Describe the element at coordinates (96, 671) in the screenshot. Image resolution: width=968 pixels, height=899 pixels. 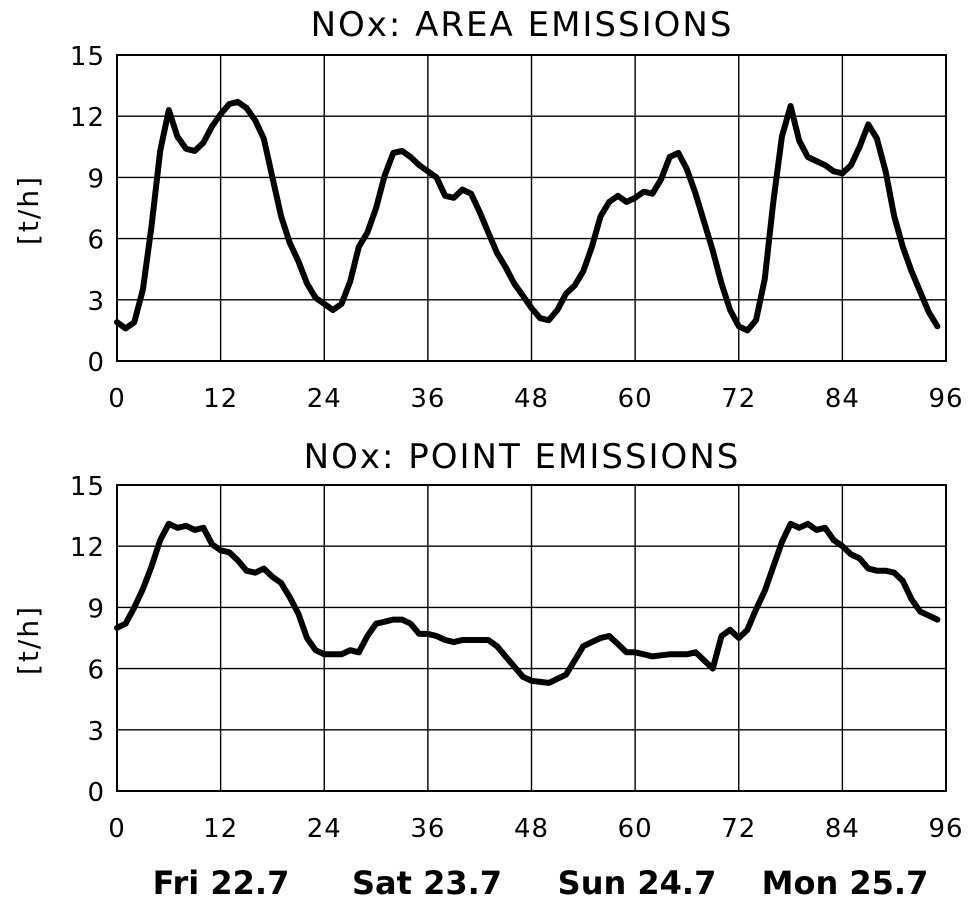
I see `point-emissions-y-tick-6: 6` at that location.